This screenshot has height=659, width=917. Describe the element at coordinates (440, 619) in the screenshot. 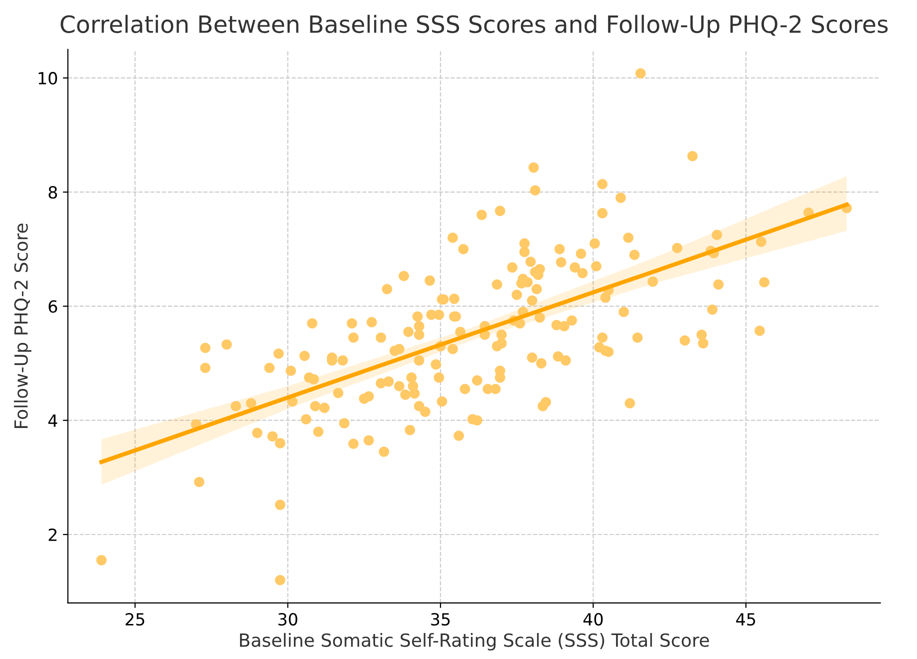

I see `x-tick-label: 35` at that location.